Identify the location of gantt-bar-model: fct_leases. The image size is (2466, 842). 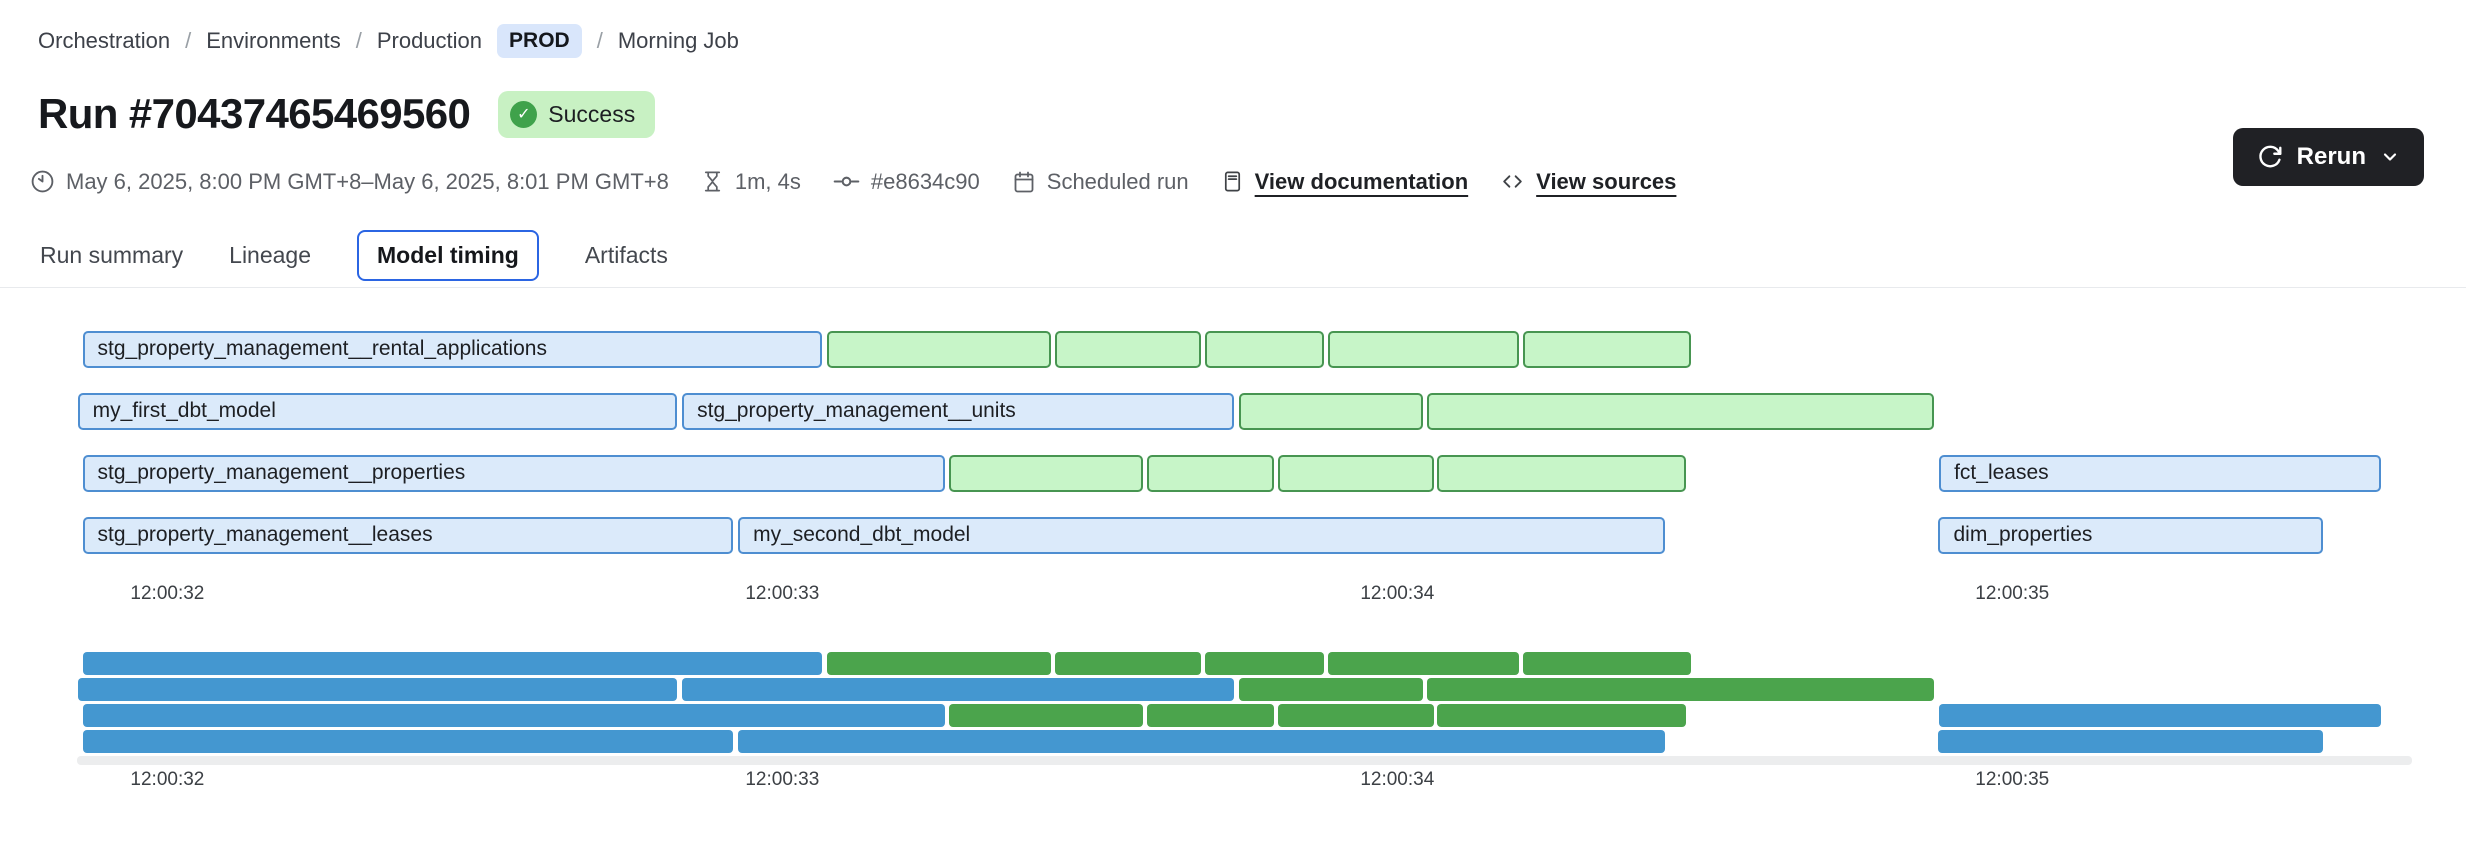
(2160, 473).